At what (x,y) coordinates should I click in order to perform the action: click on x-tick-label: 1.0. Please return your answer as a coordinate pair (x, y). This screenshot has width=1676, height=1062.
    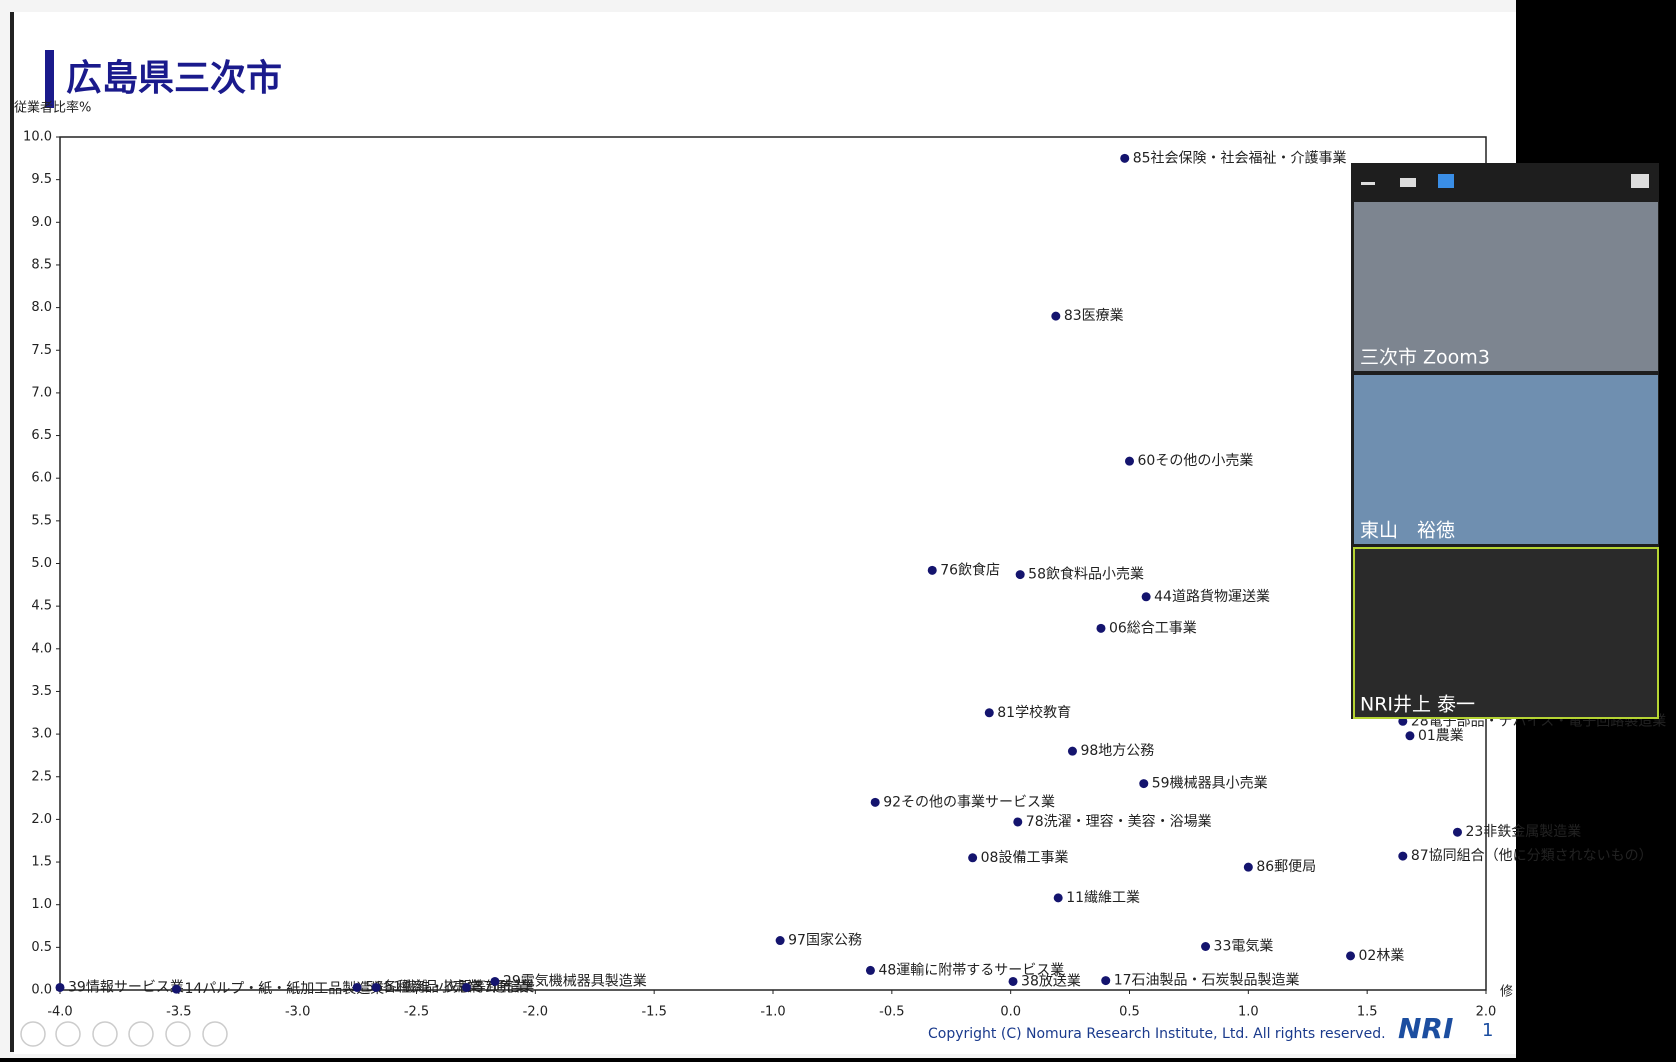
    Looking at the image, I should click on (1248, 1012).